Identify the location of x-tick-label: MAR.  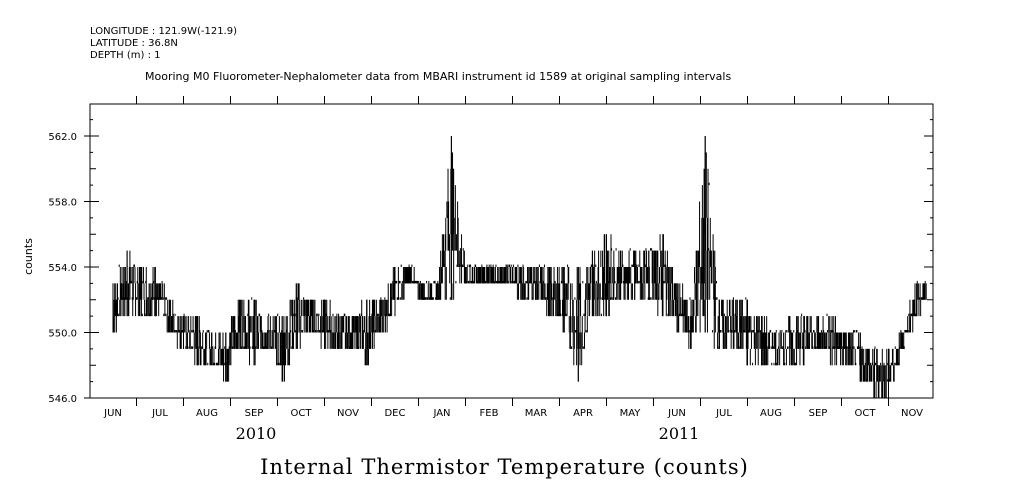
(536, 413).